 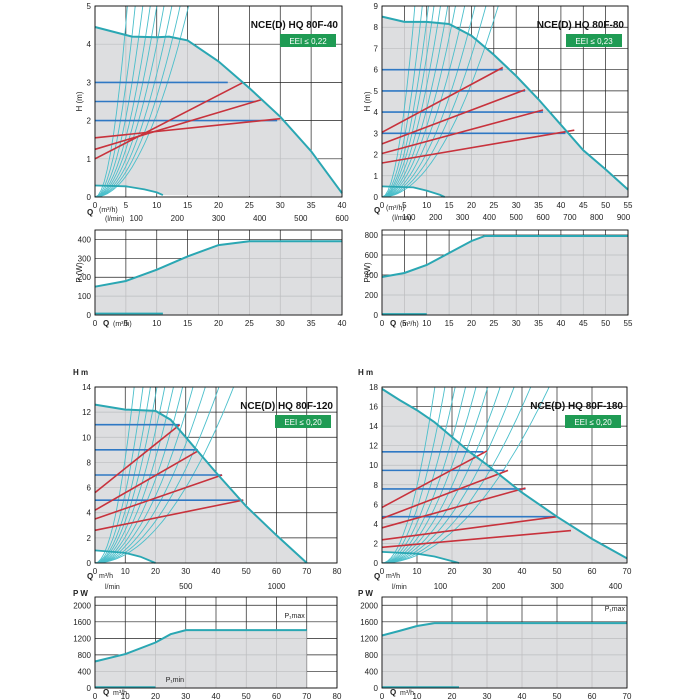 What do you see at coordinates (112, 587) in the screenshot?
I see `x2-axis-unit: l/min` at bounding box center [112, 587].